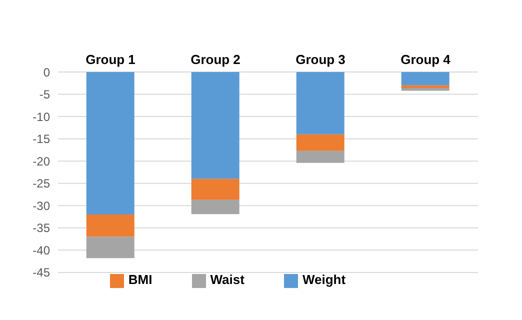  What do you see at coordinates (41, 117) in the screenshot?
I see `y-tick-label: -10` at bounding box center [41, 117].